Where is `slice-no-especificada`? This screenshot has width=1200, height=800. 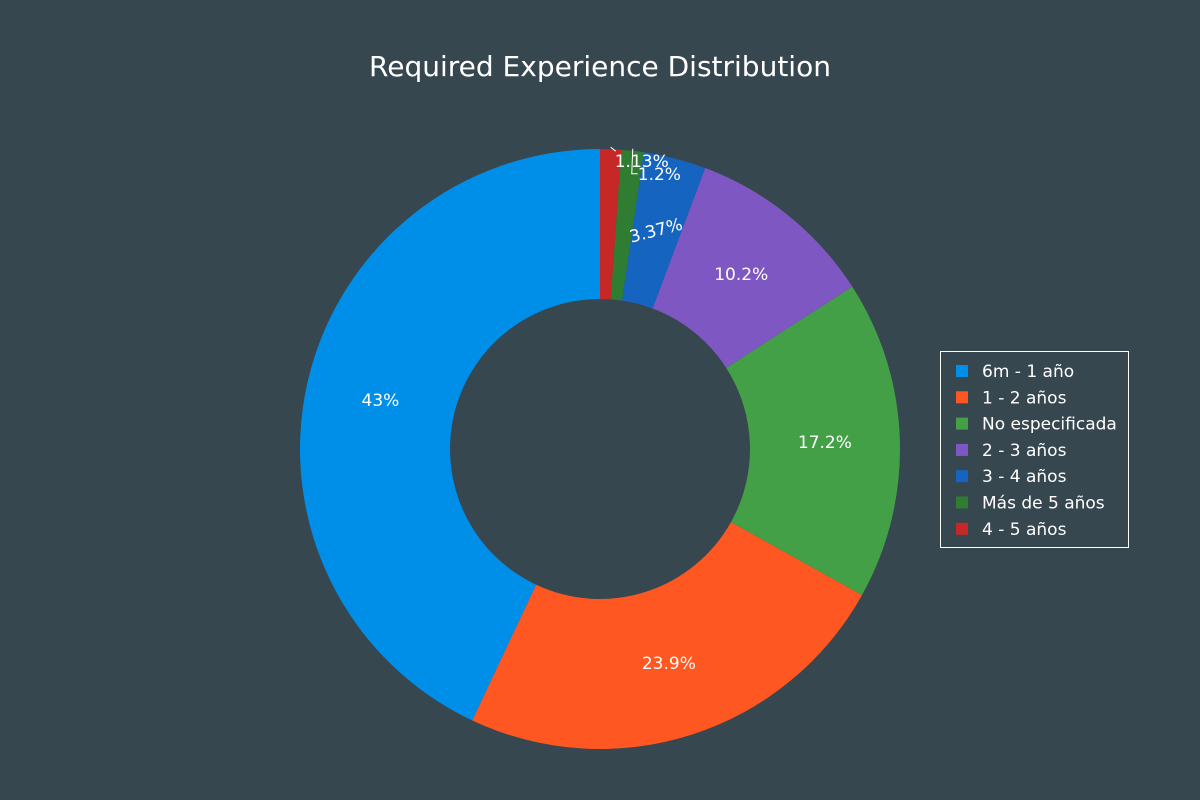
slice-no-especificada is located at coordinates (813, 441).